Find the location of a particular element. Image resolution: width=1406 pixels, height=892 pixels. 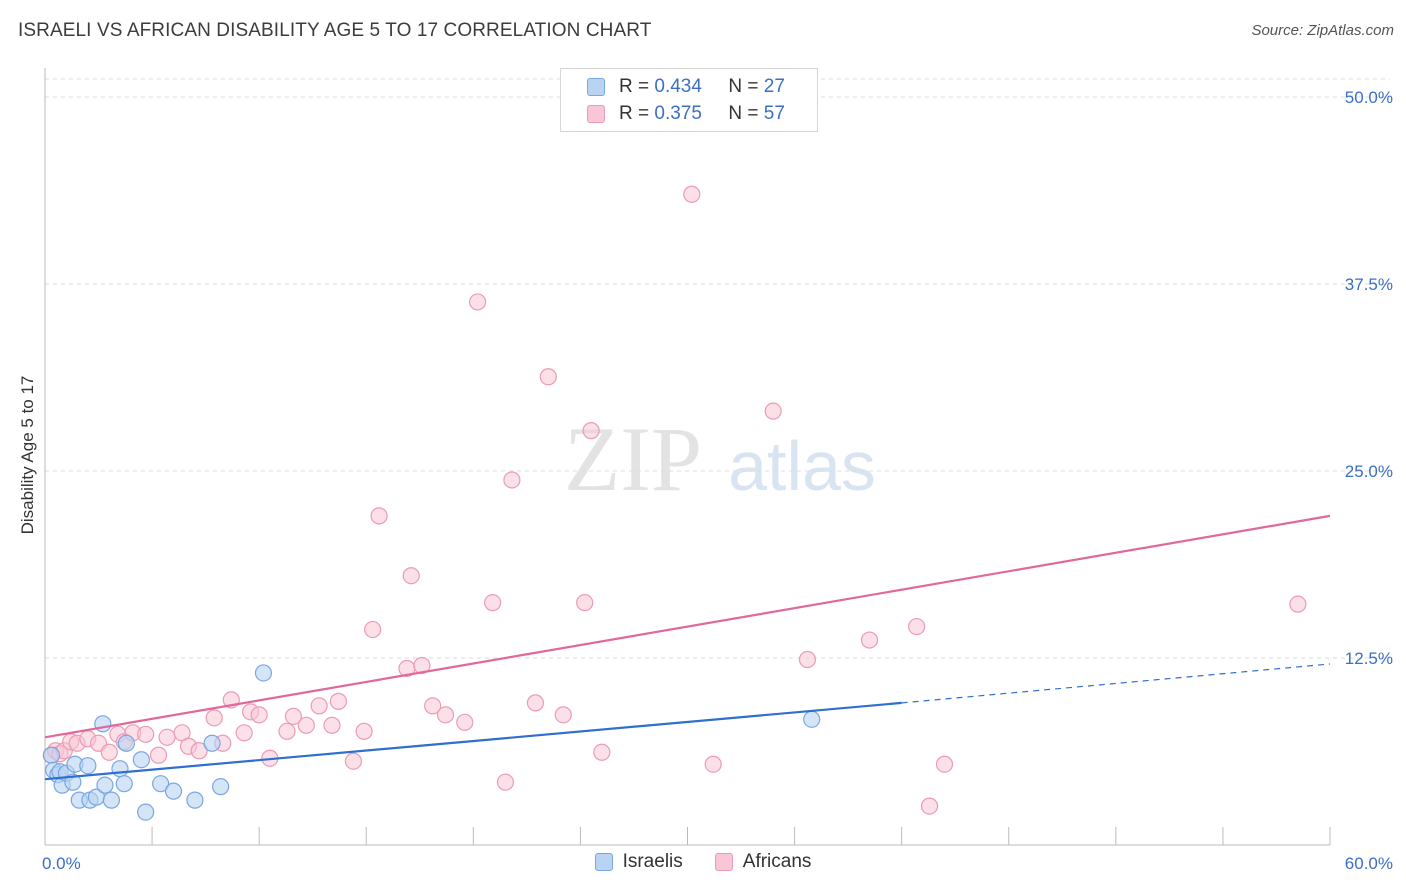

series-legend: Israelis Africans is located at coordinates (703, 862).